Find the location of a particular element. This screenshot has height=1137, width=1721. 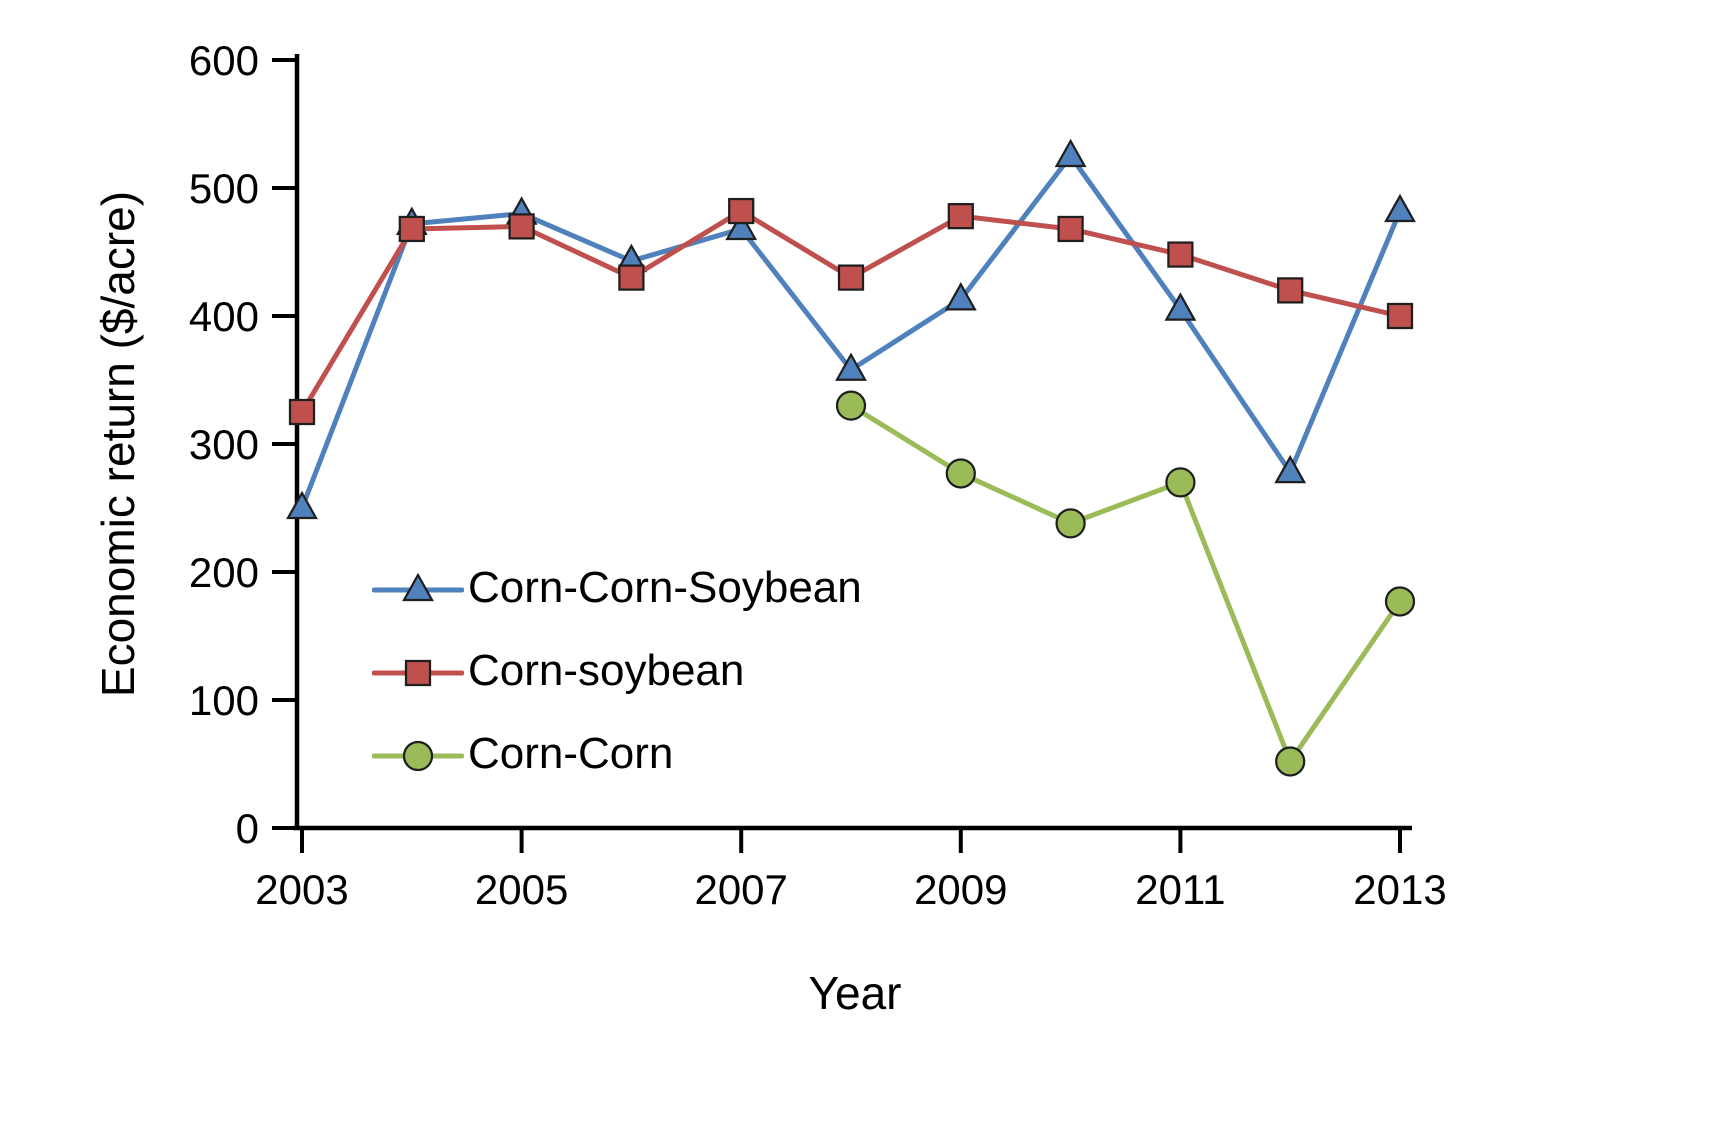

x-axis-title: Year is located at coordinates (855, 993).